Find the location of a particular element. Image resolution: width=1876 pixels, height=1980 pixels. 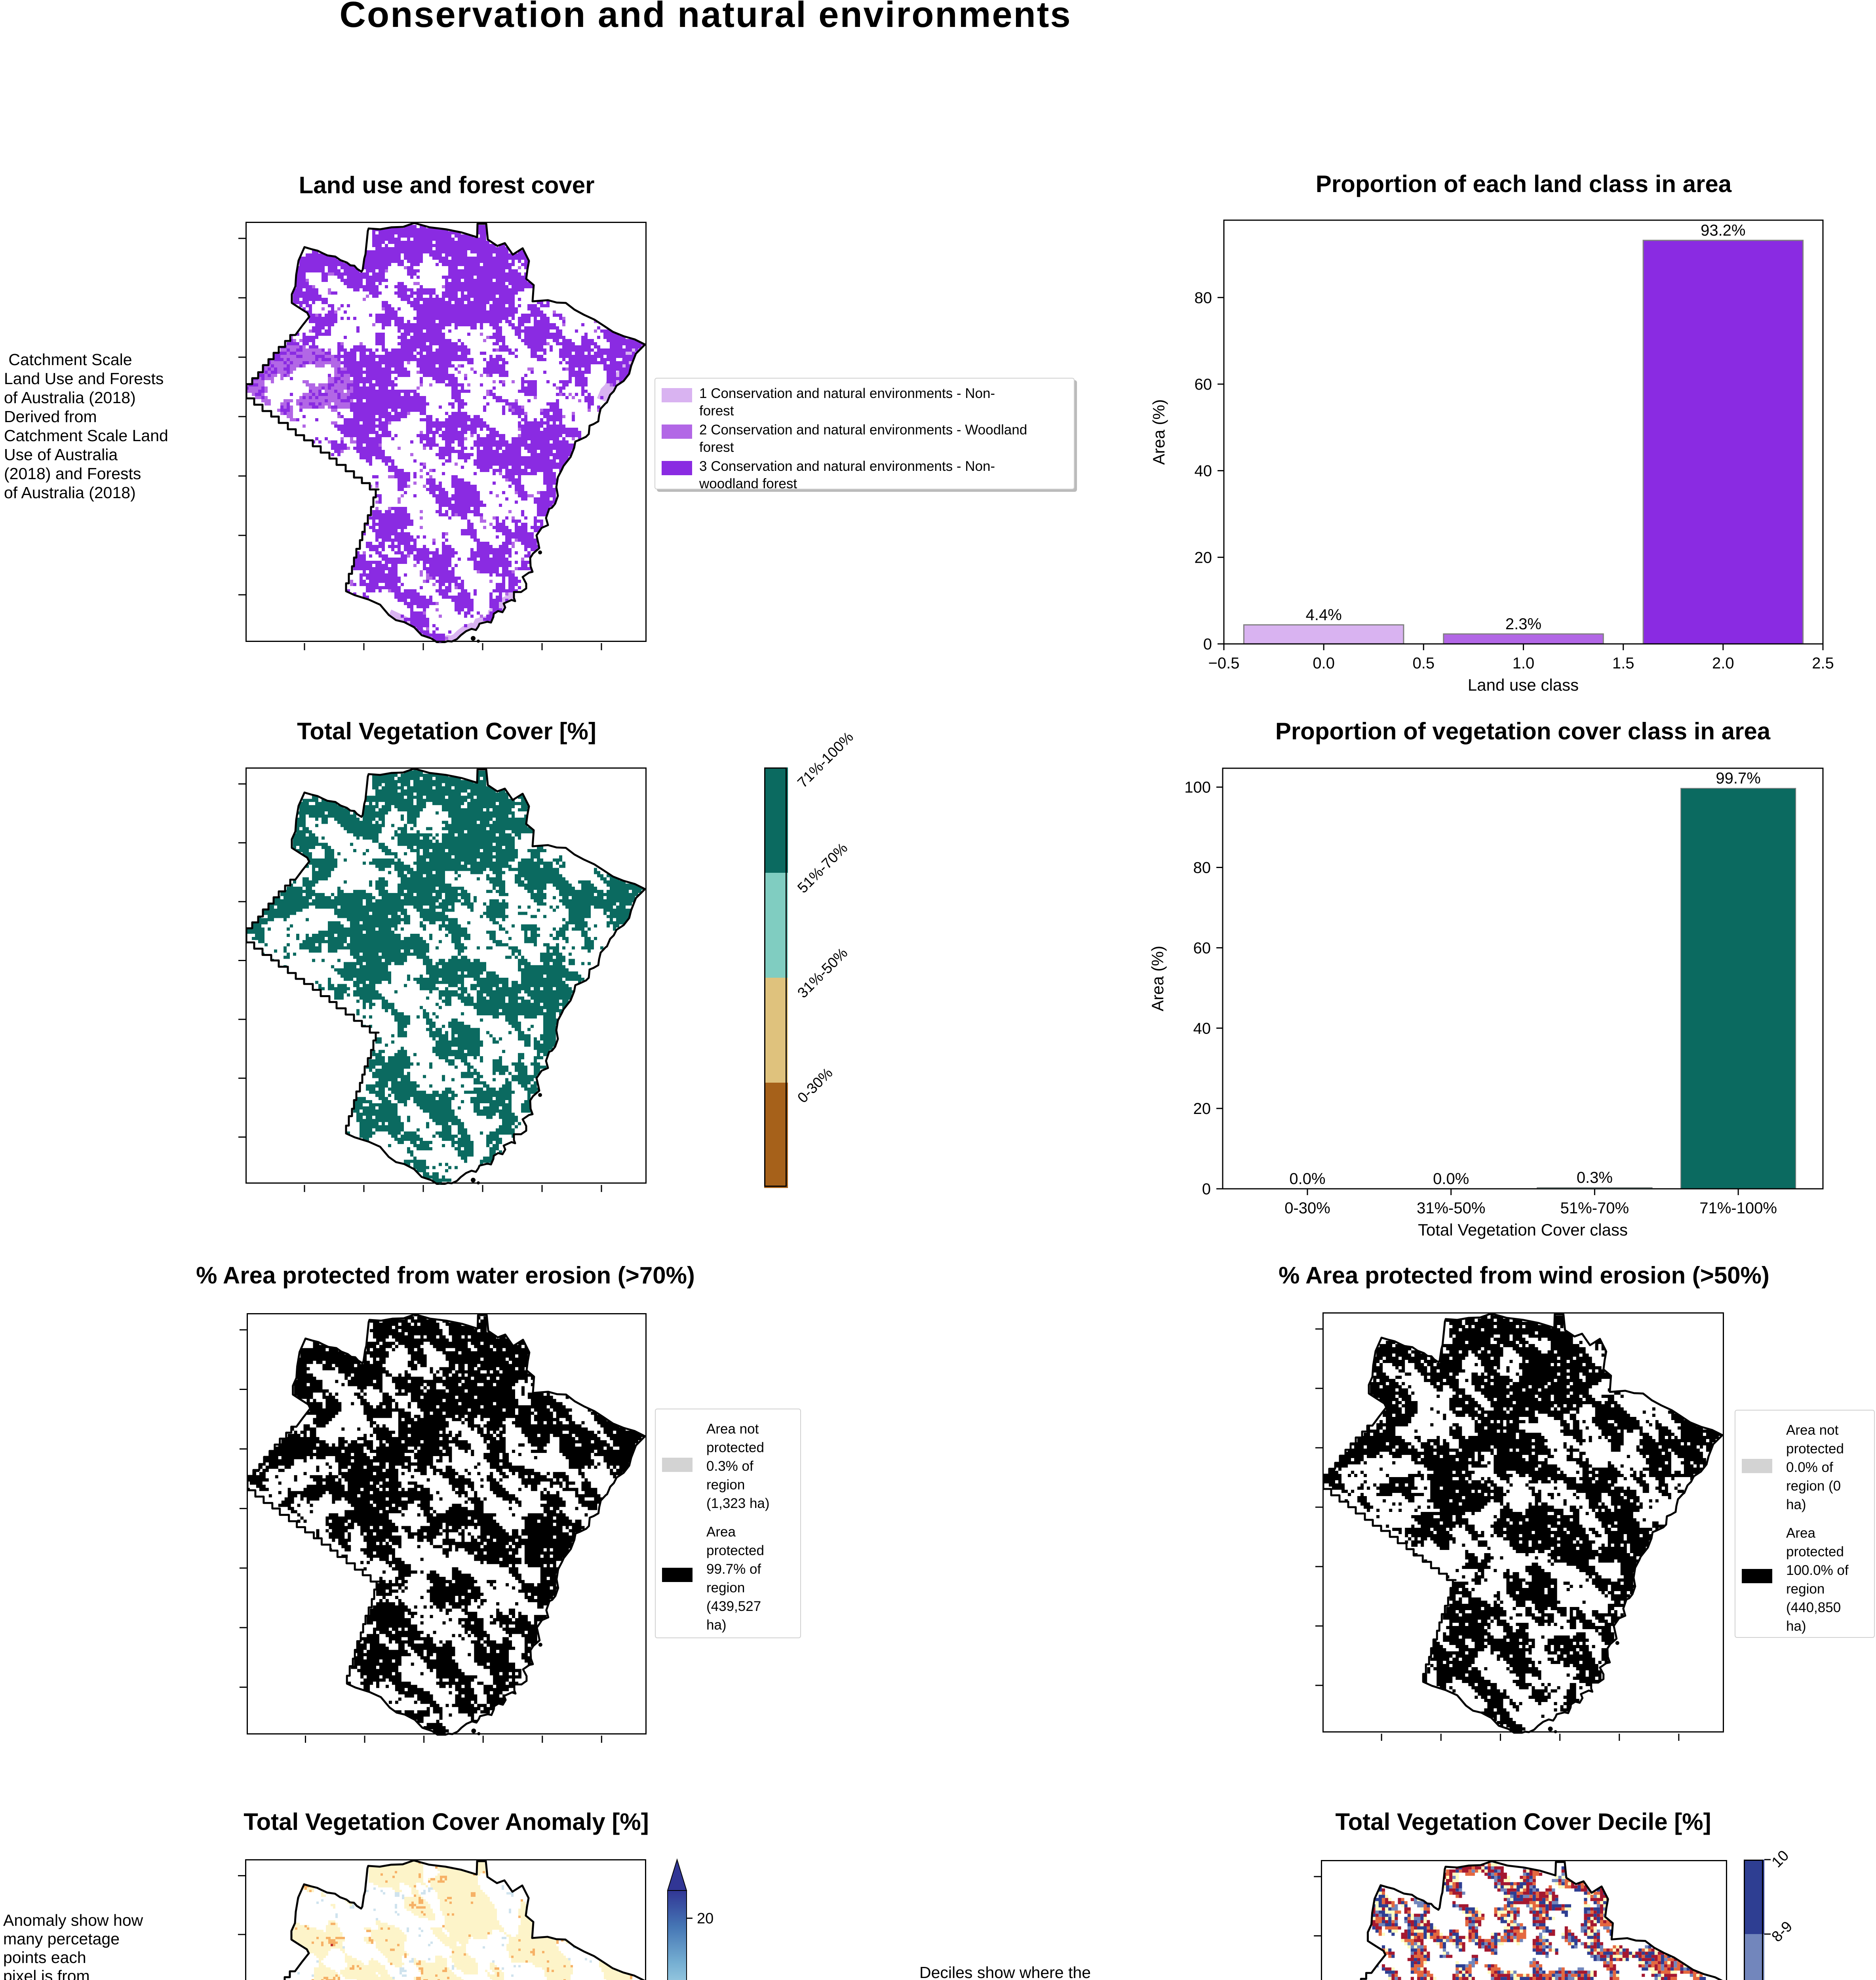

svg-text: −0.5 is located at coordinates (1224, 663).